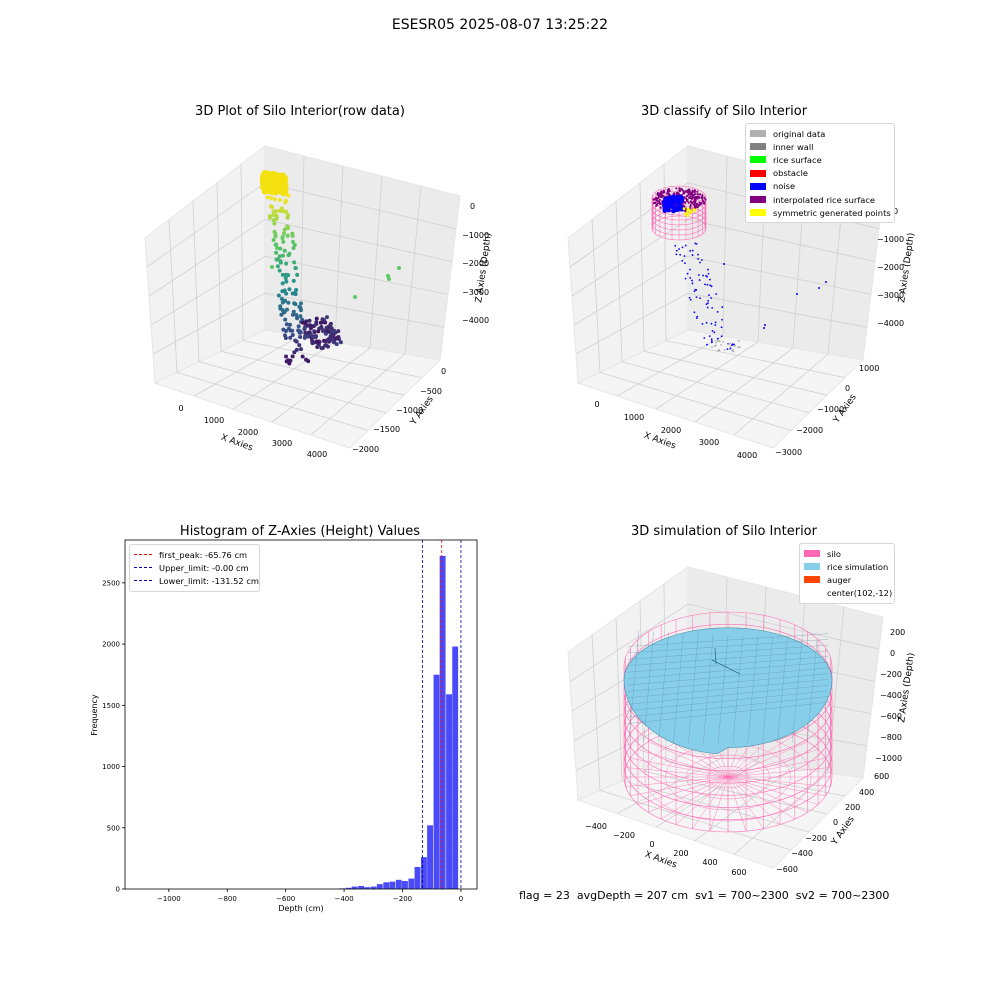 The height and width of the screenshot is (1000, 1000). What do you see at coordinates (842, 895) in the screenshot?
I see `sv2-text: sv2 = 700~2300` at bounding box center [842, 895].